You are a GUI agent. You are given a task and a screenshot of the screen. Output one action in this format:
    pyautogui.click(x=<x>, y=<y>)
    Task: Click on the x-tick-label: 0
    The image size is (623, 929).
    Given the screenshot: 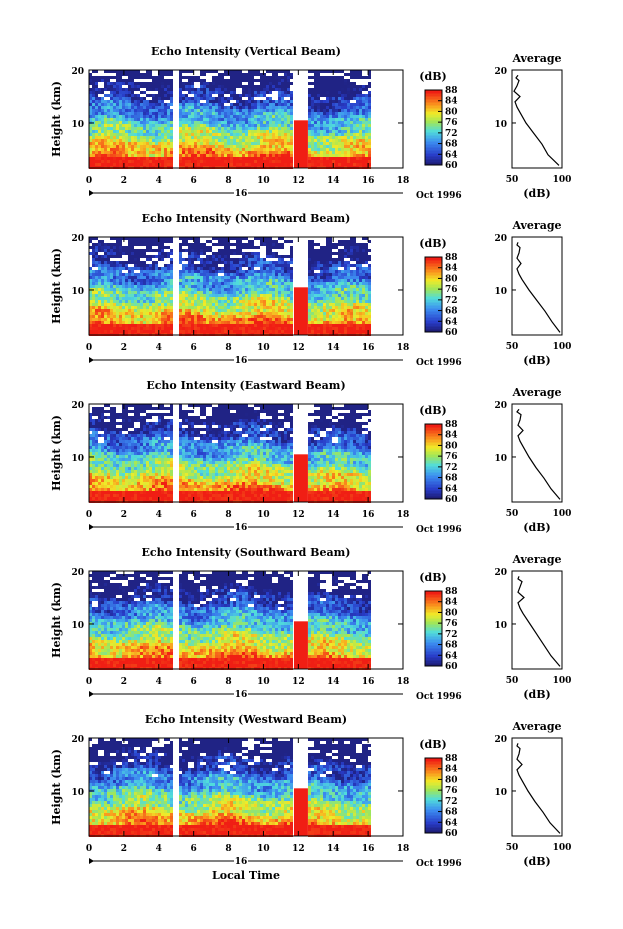 What is the action you would take?
    pyautogui.click(x=89, y=181)
    